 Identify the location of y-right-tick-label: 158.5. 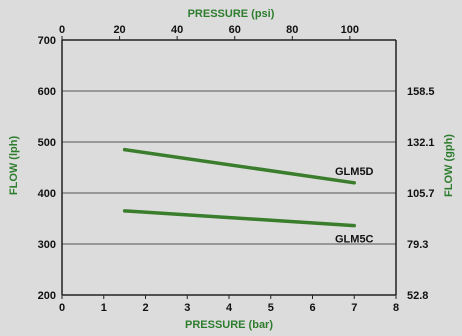
(421, 92).